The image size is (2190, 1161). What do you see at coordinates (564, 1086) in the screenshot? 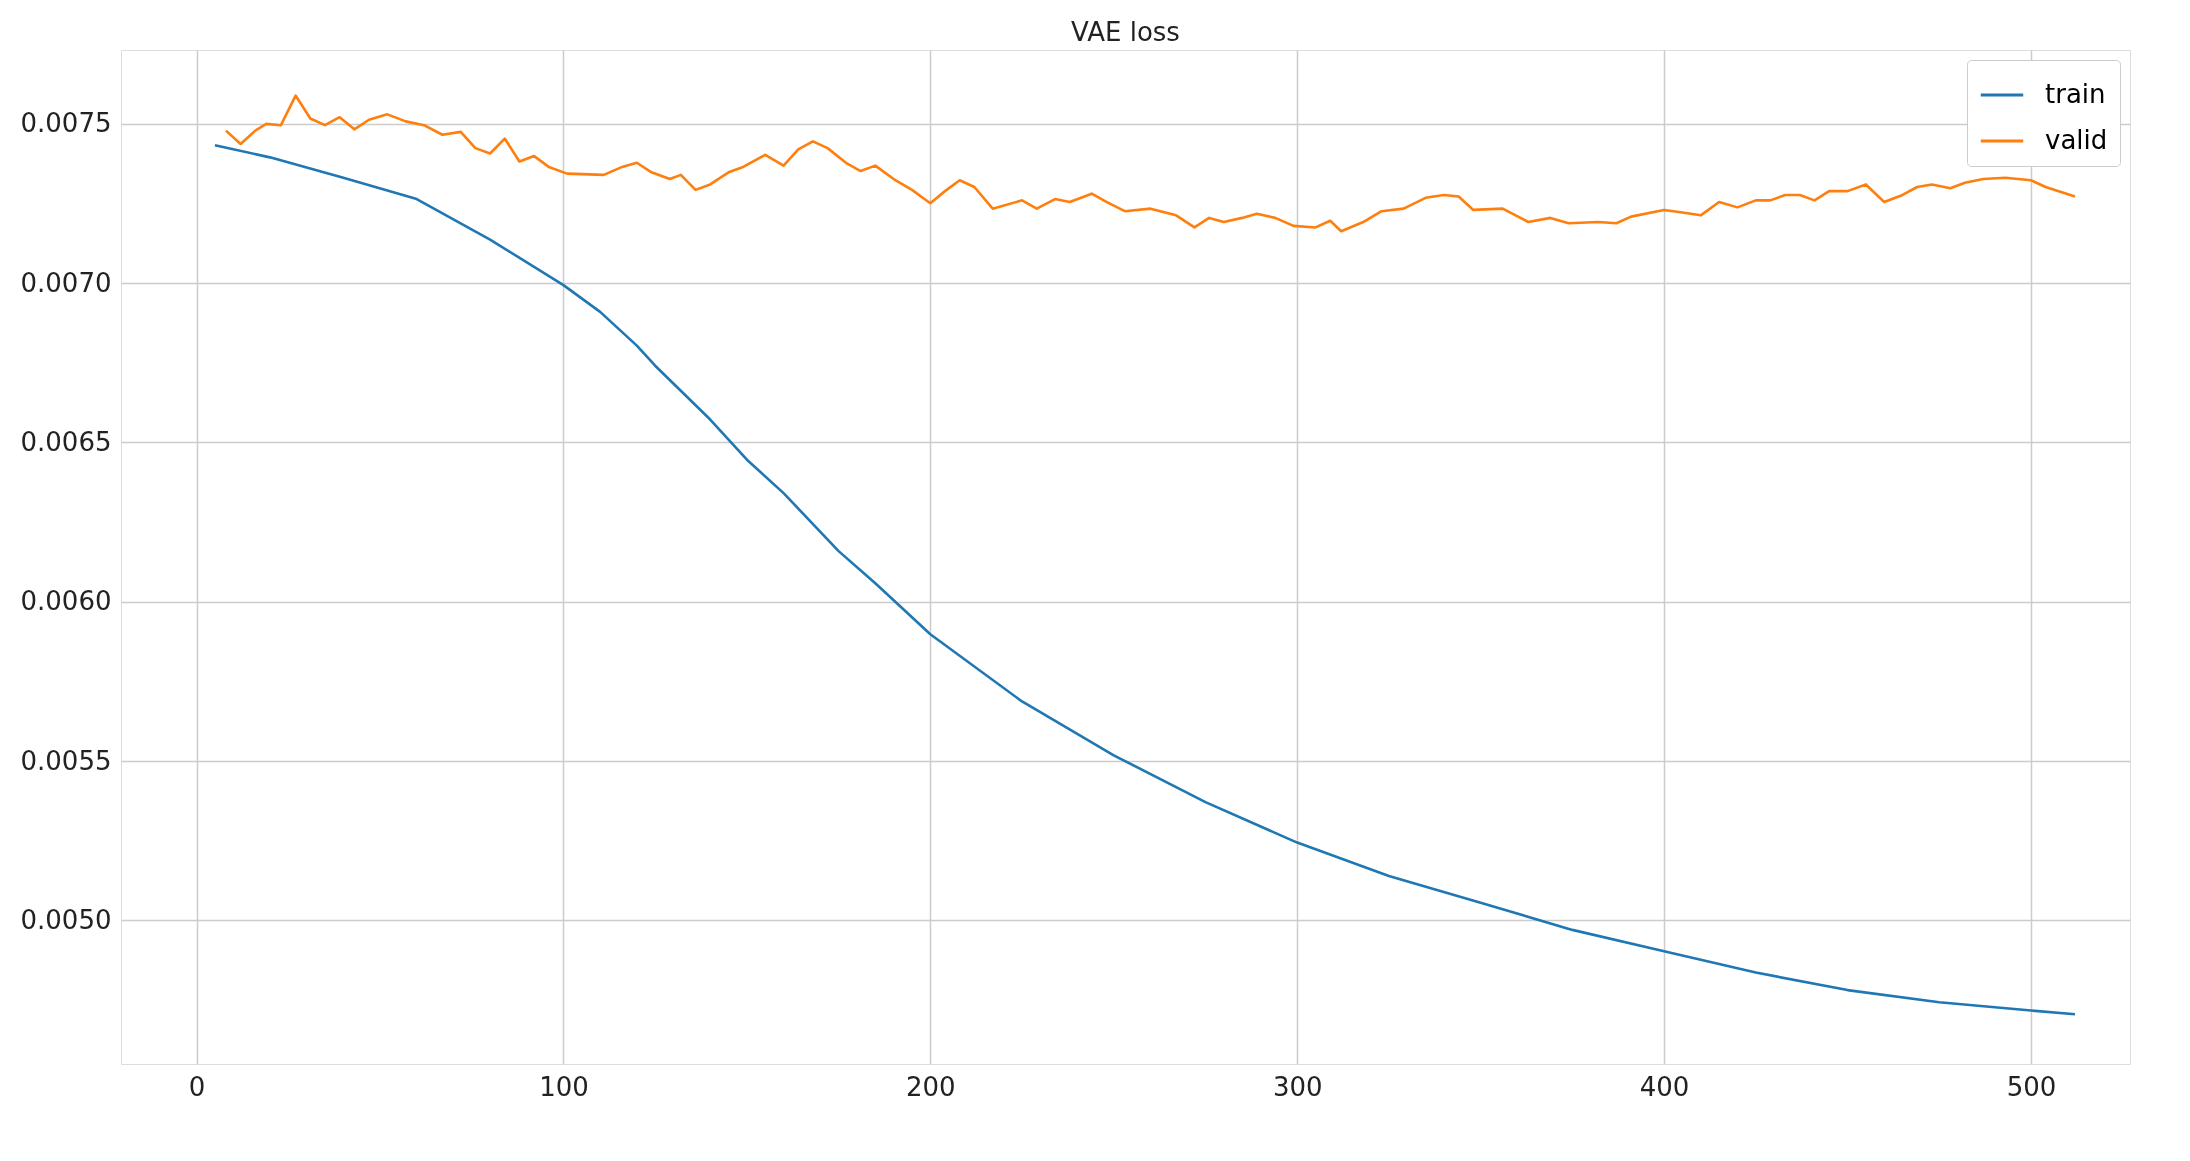
I see `x-tick-label: 100` at bounding box center [564, 1086].